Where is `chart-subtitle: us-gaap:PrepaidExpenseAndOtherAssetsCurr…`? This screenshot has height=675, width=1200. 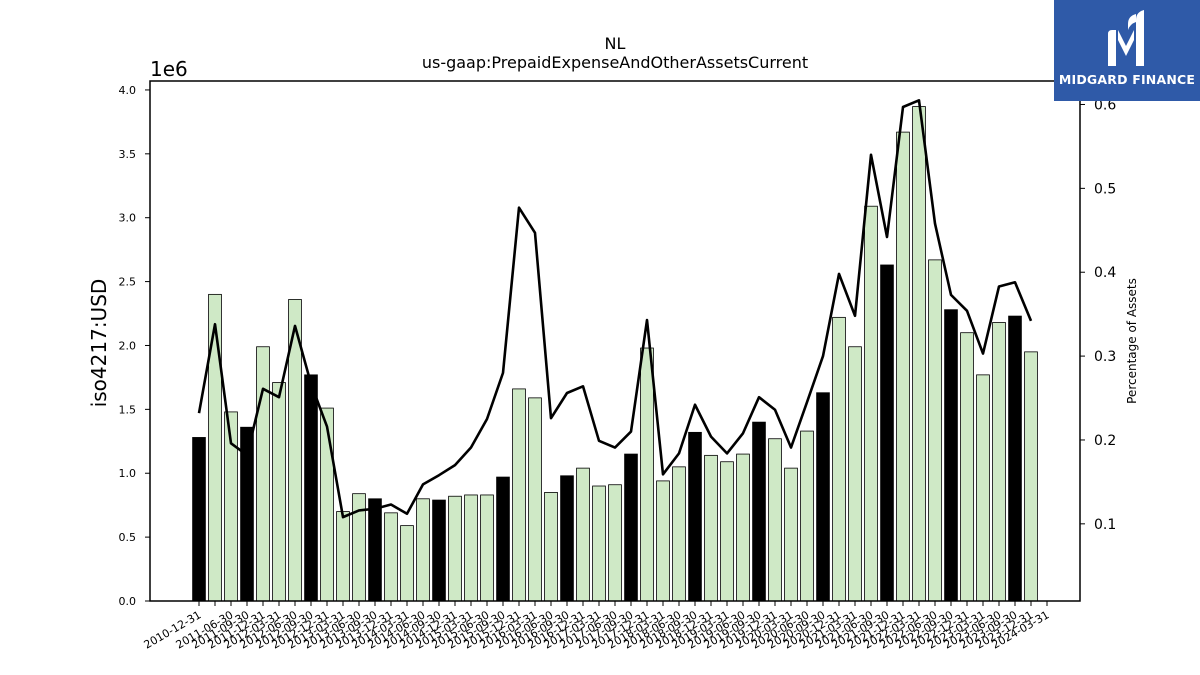
chart-subtitle: us-gaap:PrepaidExpenseAndOtherAssetsCurr… is located at coordinates (615, 62).